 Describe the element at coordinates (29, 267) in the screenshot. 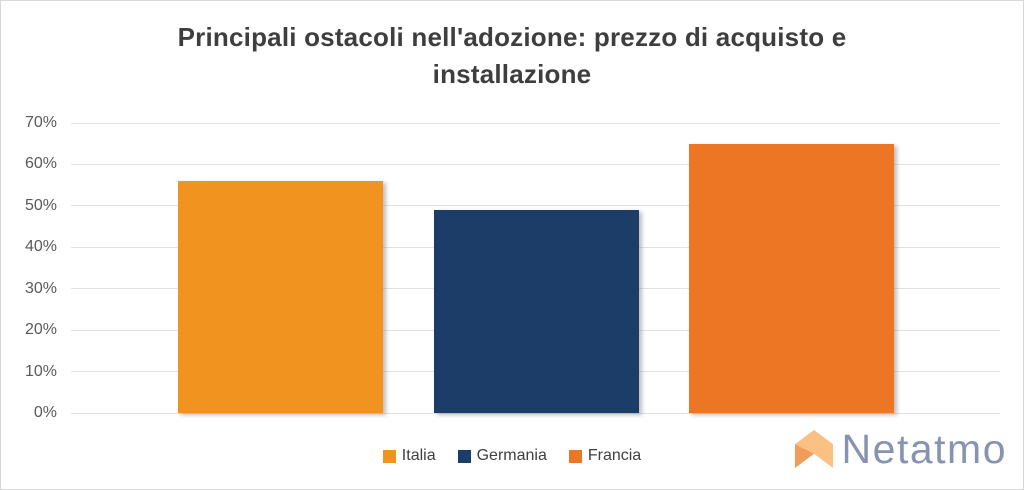

I see `y-axis: 70% 60% 50% 40% 30% 20% 10% 0%` at that location.